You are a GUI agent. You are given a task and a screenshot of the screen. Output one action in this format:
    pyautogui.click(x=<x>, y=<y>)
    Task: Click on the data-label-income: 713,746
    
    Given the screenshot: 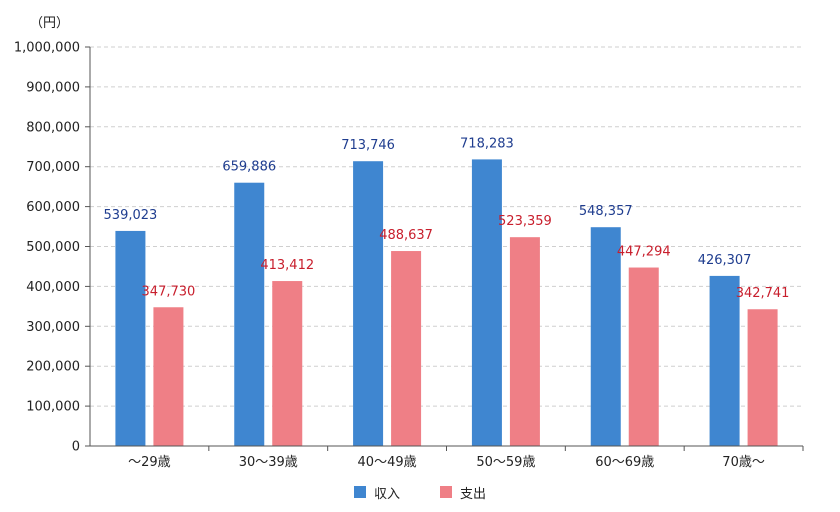 What is the action you would take?
    pyautogui.click(x=368, y=145)
    